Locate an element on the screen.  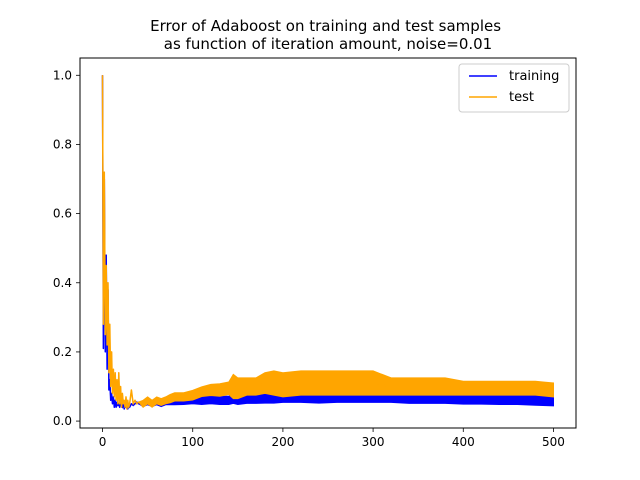
x-tick-label: 100 is located at coordinates (192, 442).